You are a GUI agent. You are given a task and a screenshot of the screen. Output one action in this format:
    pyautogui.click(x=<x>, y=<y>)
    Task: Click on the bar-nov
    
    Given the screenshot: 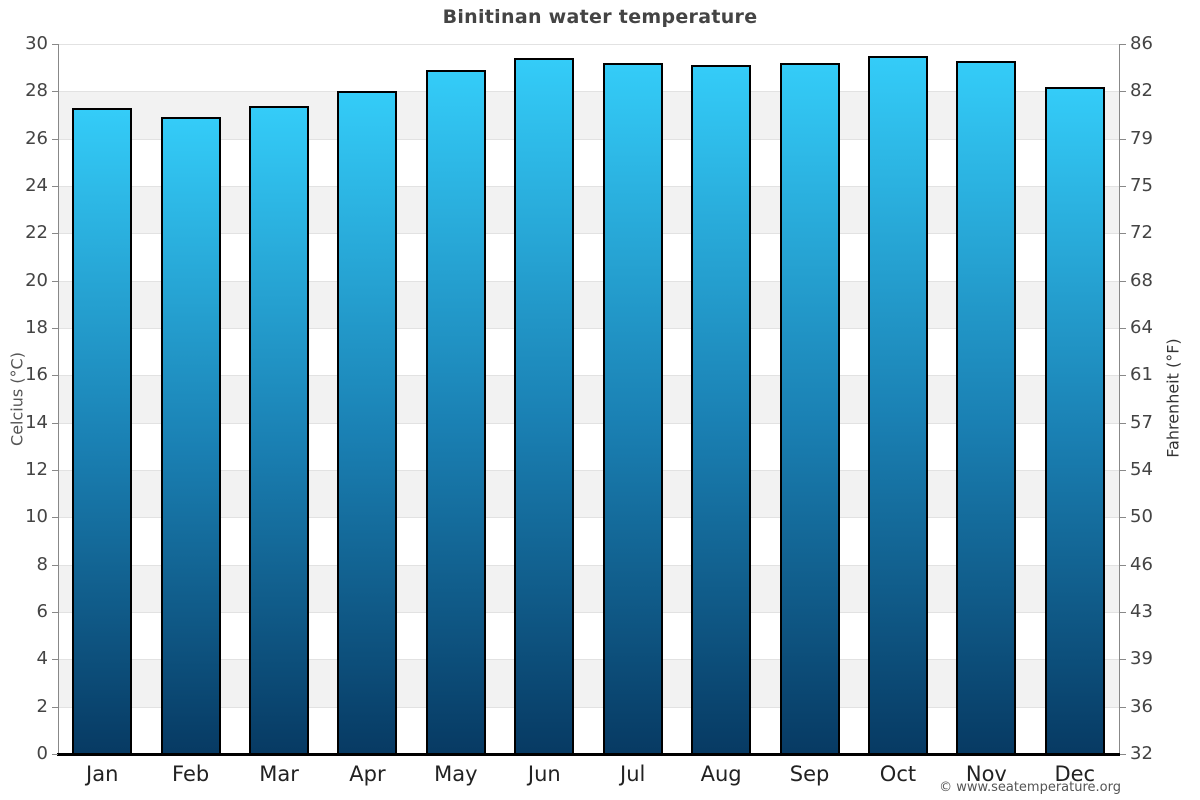 What is the action you would take?
    pyautogui.click(x=986, y=407)
    